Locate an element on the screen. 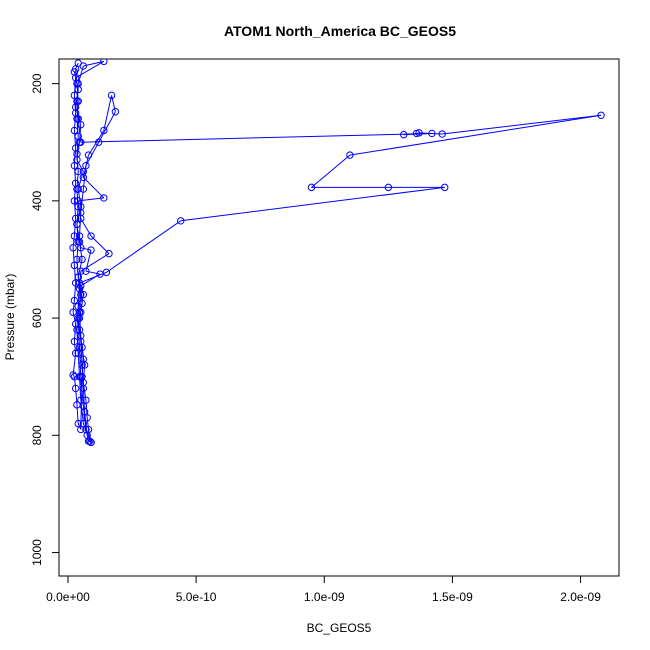 The width and height of the screenshot is (650, 650). x-tick-label: 5.0e-10 is located at coordinates (196, 597).